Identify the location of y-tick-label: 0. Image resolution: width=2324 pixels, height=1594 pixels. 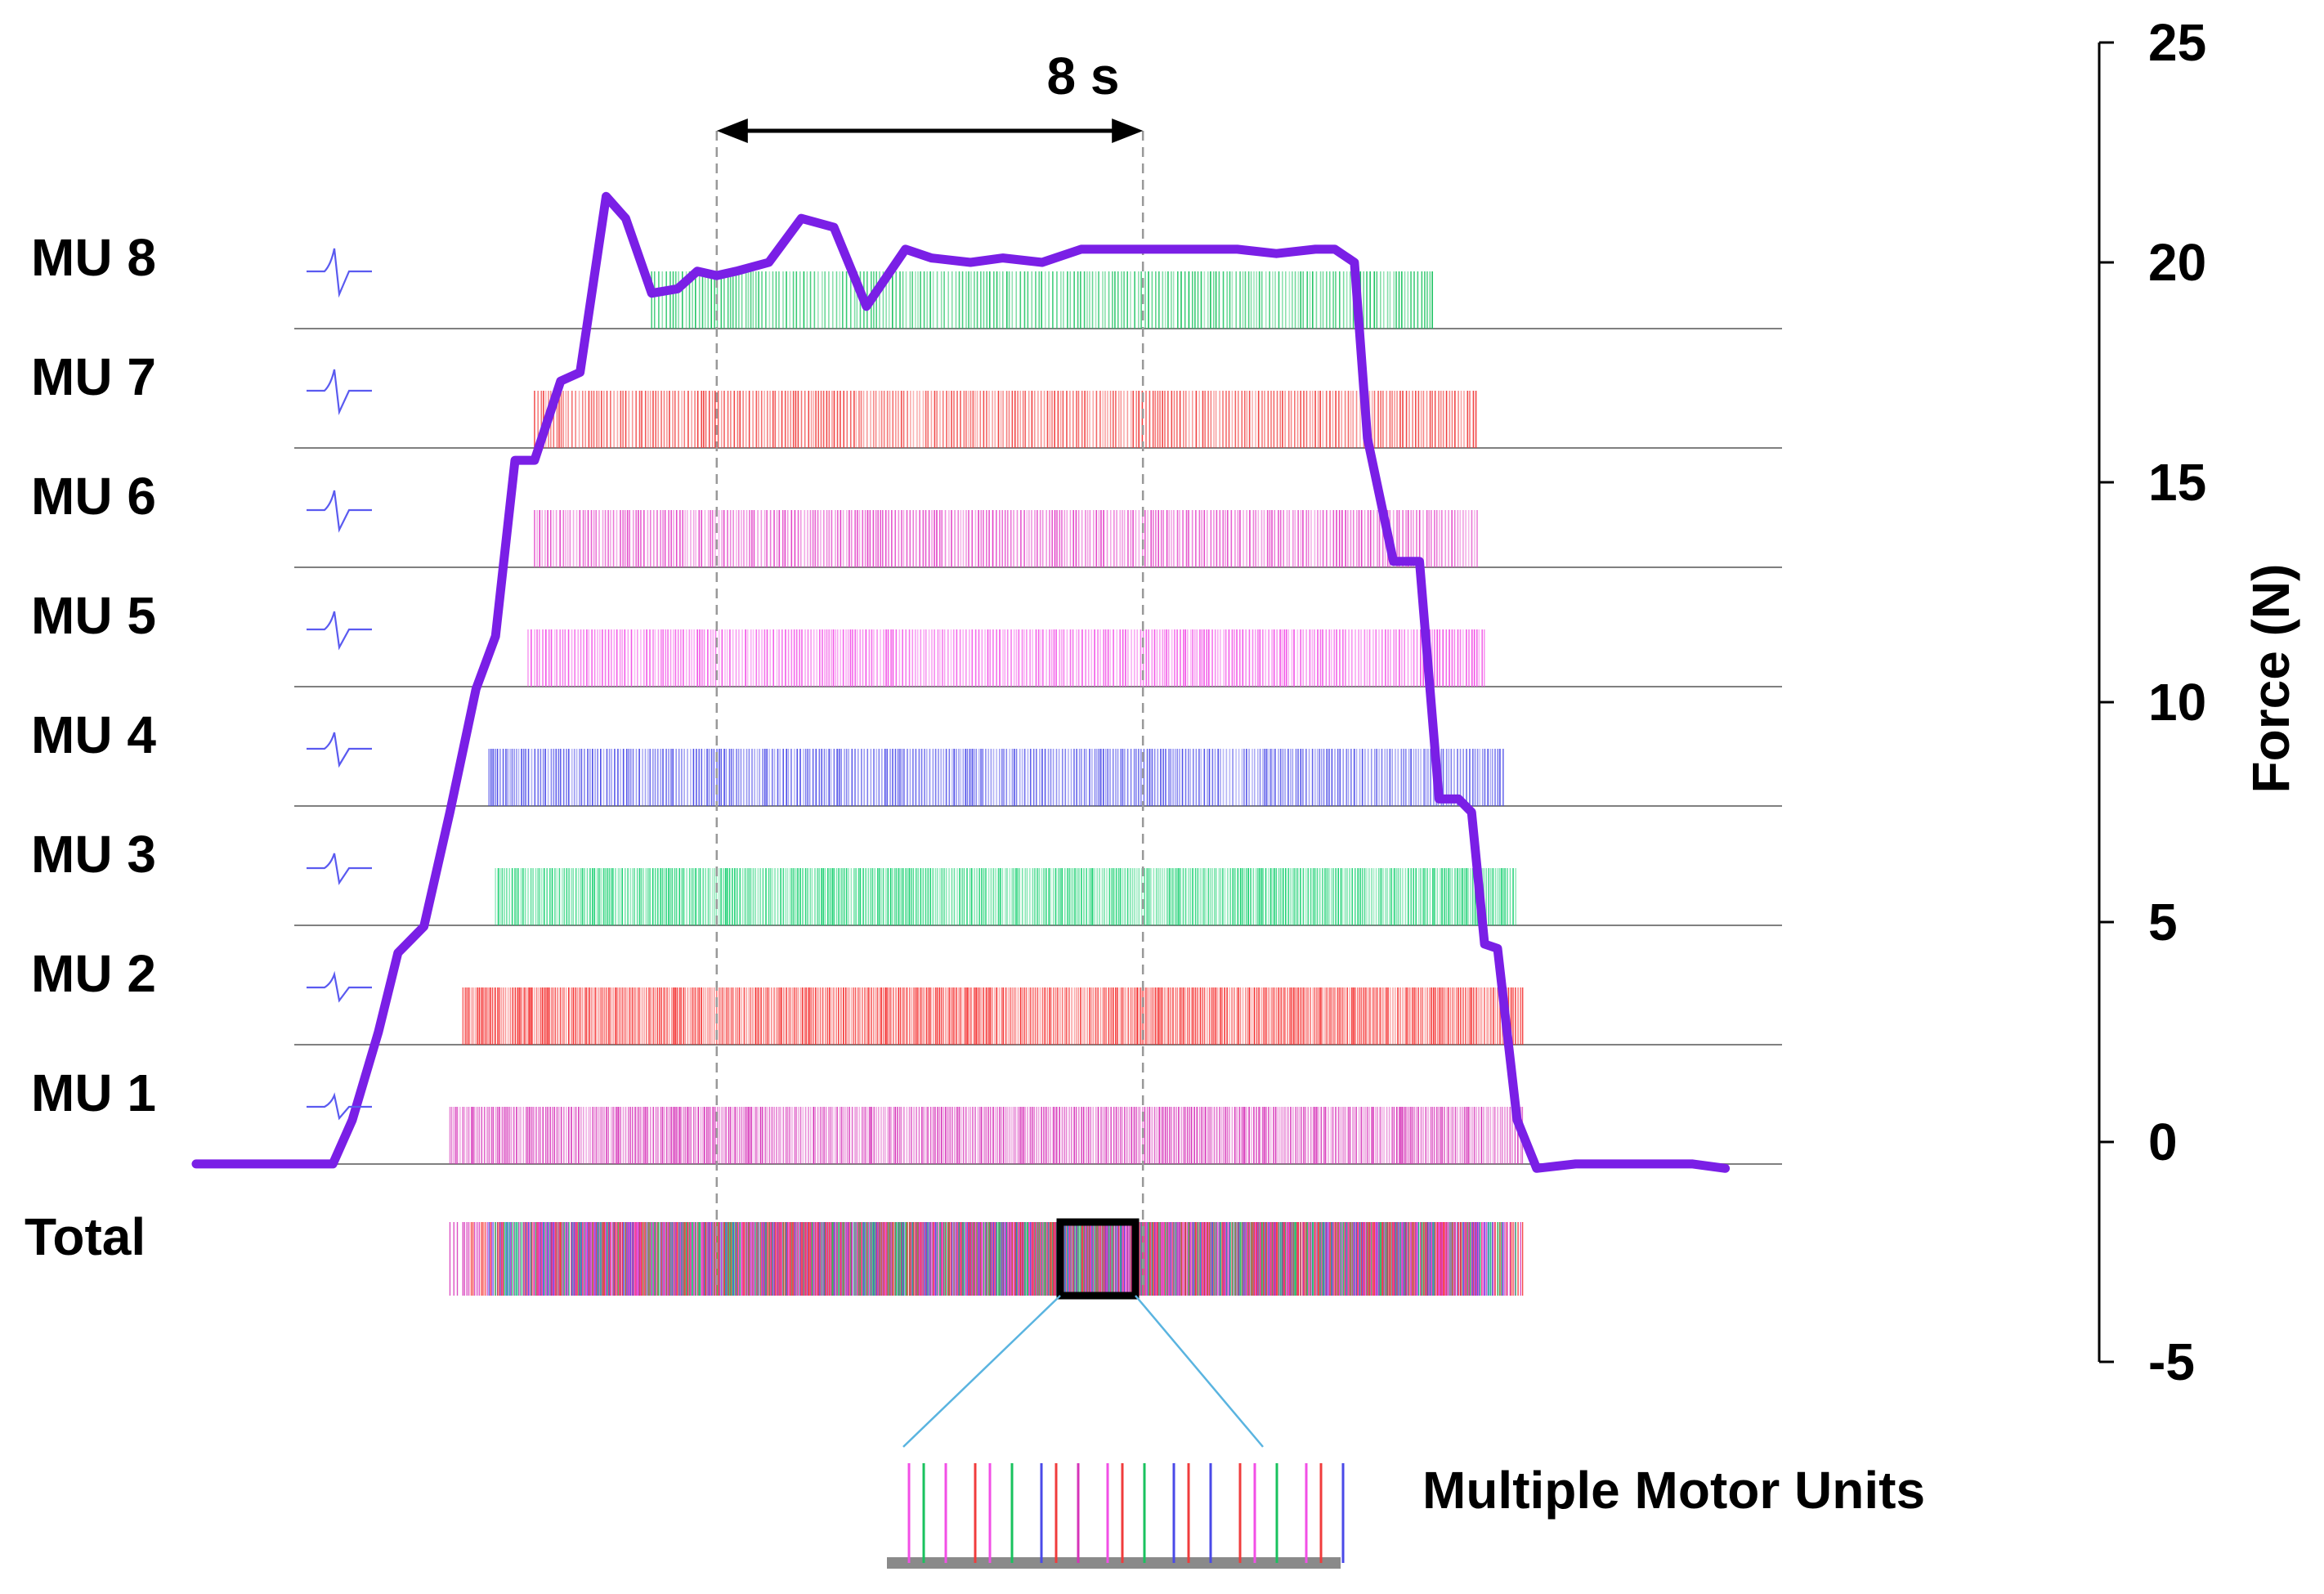
(2163, 1142).